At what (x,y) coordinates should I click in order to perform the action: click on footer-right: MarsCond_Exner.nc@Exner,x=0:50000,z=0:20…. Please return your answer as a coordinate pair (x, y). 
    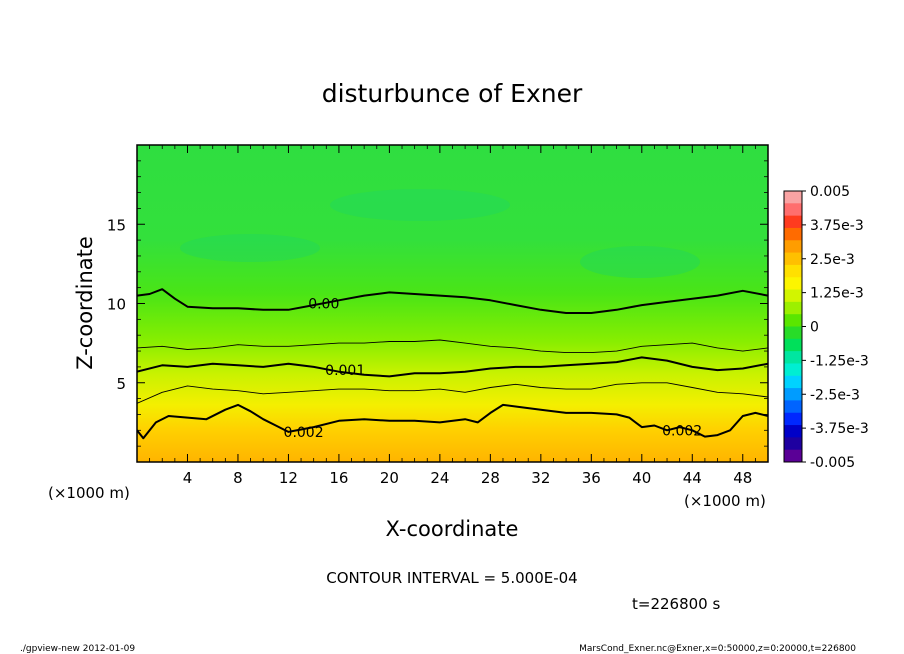
    Looking at the image, I should click on (717, 649).